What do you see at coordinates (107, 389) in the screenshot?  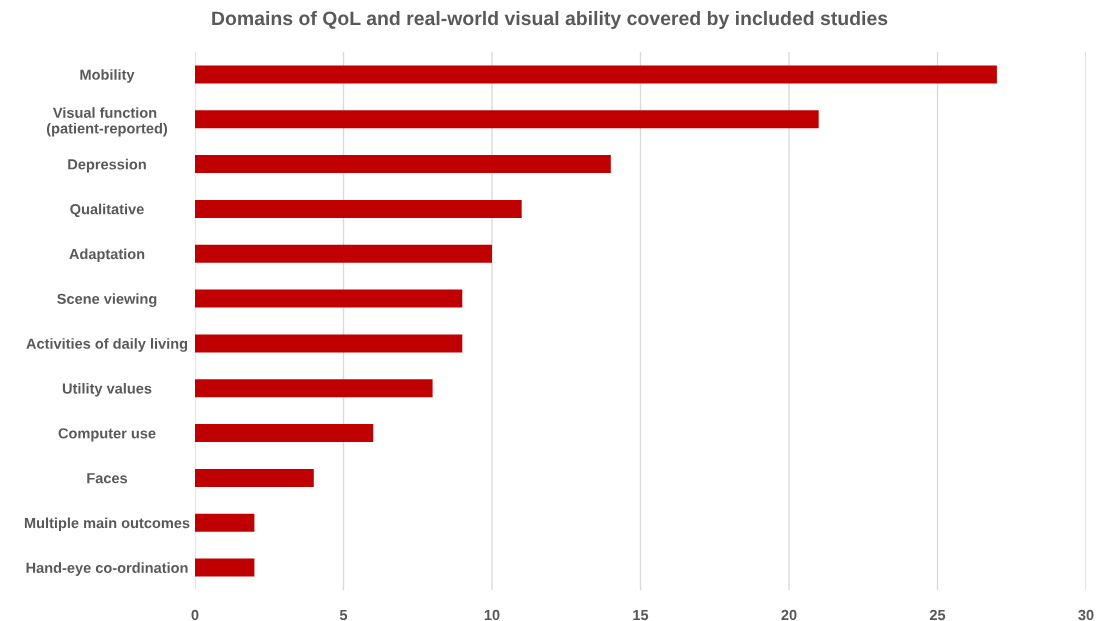 I see `y-tick-label: Utility values` at bounding box center [107, 389].